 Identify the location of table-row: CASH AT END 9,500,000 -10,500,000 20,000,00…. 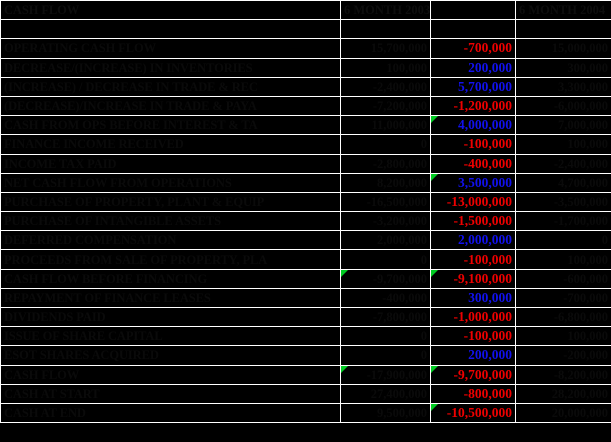
(305, 413).